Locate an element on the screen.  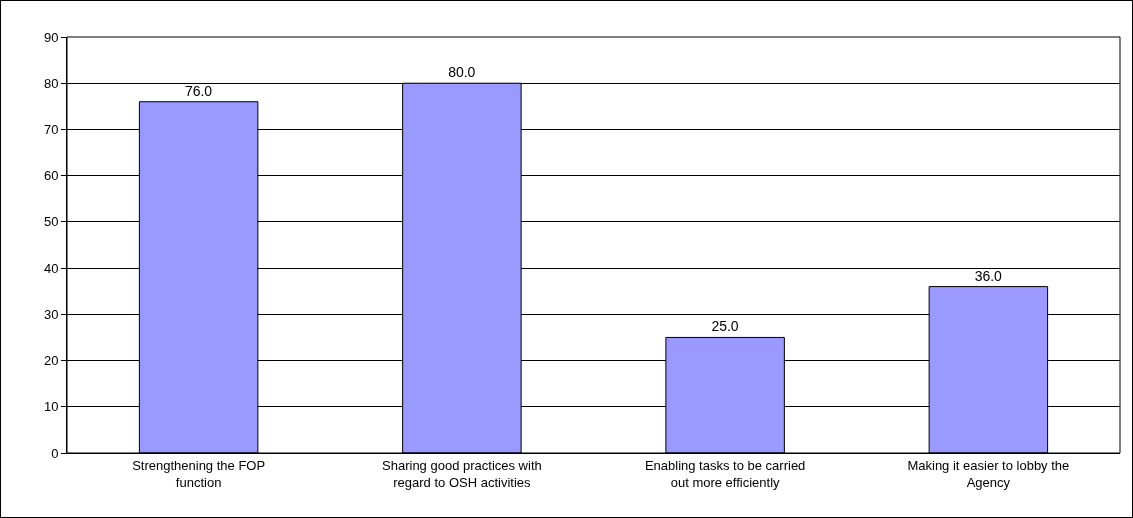
y-tick-label: 70 is located at coordinates (51, 129).